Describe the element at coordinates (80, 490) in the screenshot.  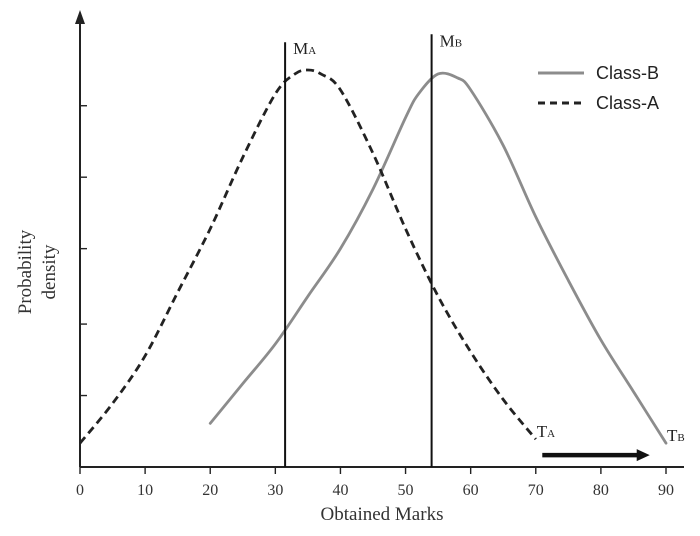
I see `x-tick-label-0: 0` at that location.